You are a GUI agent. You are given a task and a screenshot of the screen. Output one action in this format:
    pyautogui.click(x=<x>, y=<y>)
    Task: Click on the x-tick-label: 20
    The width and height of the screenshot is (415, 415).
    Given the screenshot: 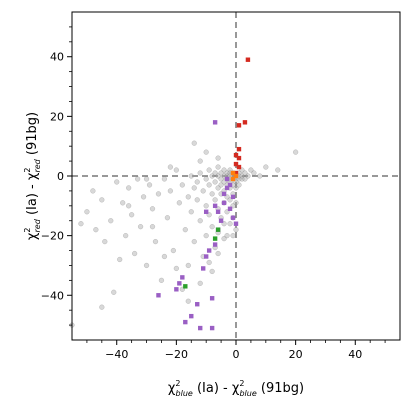 What is the action you would take?
    pyautogui.click(x=296, y=354)
    